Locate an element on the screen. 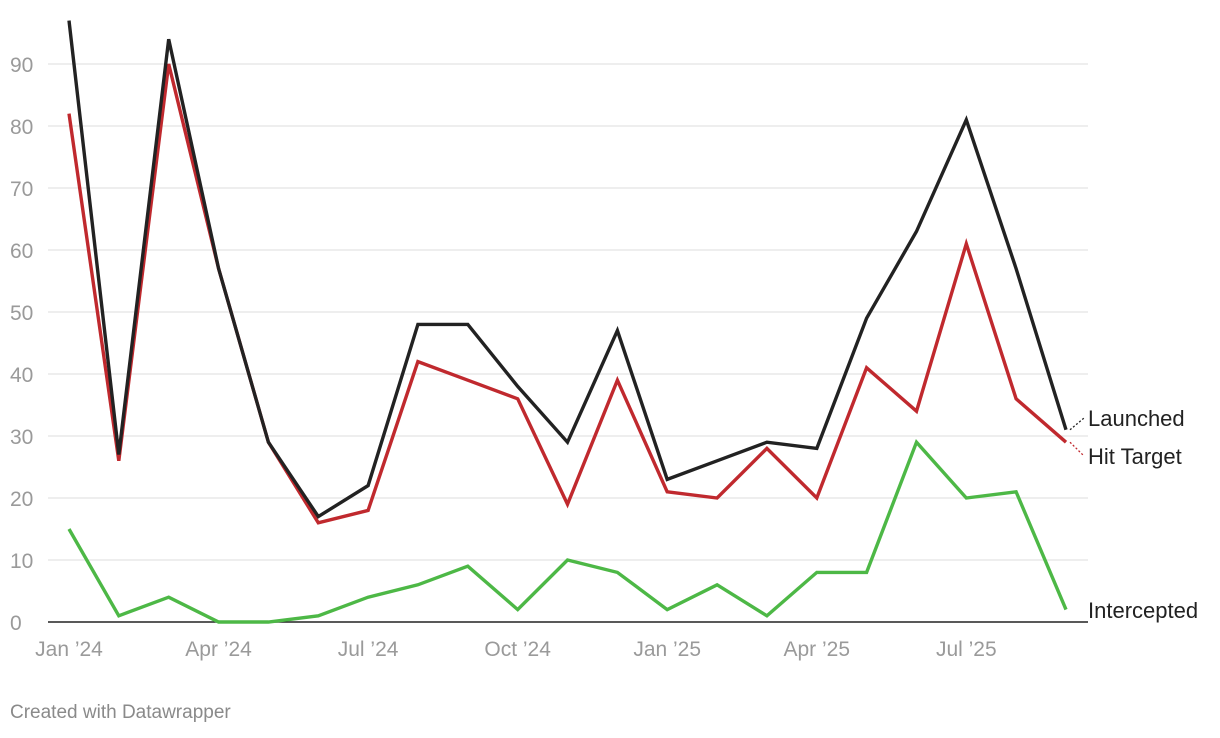  x-tick-label: Oct ’24 is located at coordinates (517, 649).